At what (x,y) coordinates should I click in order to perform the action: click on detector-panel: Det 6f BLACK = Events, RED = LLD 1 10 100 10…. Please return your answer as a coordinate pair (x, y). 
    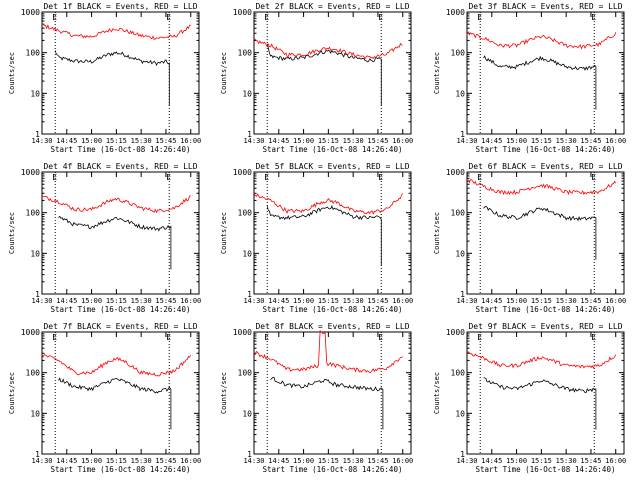
    Looking at the image, I should click on (529, 238).